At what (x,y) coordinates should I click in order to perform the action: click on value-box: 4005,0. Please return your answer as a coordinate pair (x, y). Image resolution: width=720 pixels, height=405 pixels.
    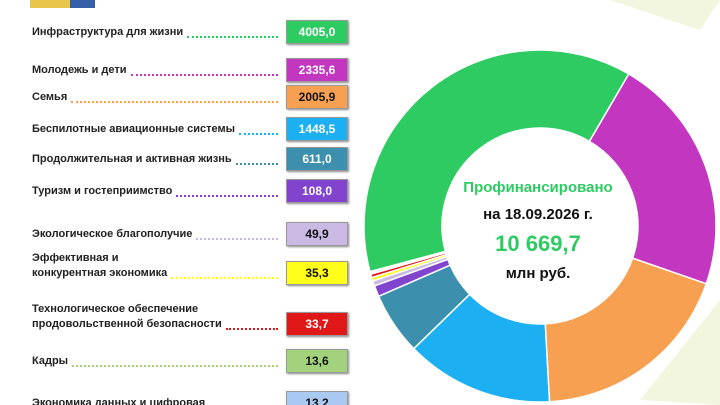
    Looking at the image, I should click on (317, 32).